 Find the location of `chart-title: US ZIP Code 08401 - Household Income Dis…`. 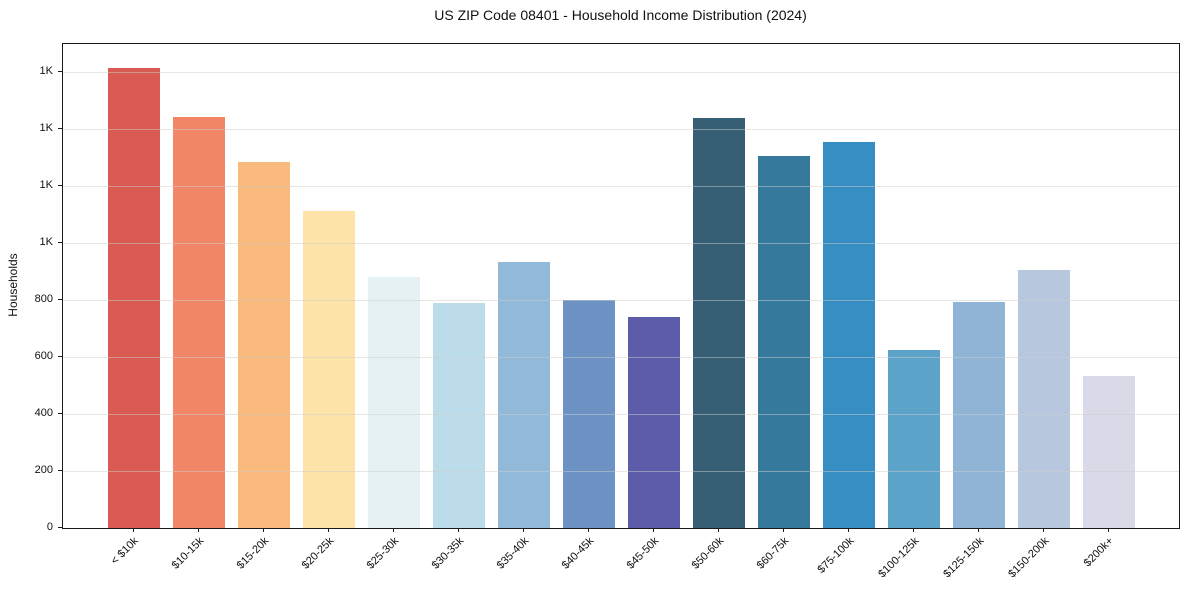

chart-title: US ZIP Code 08401 - Household Income Dis… is located at coordinates (620, 15).